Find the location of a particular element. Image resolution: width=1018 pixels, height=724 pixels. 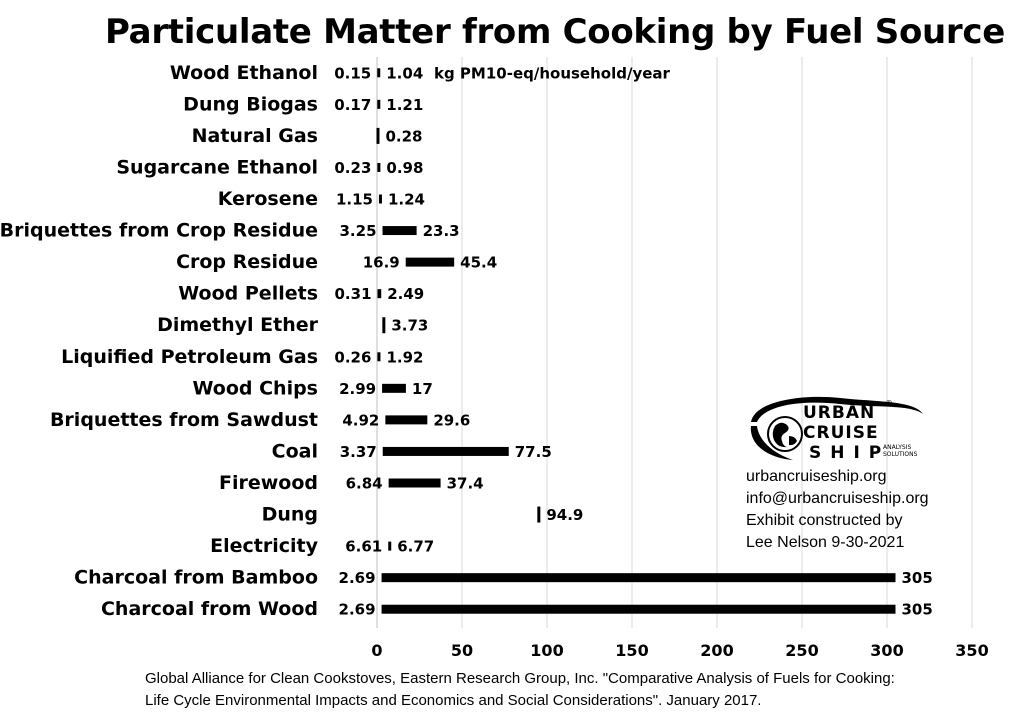

x-tick-label: 150 is located at coordinates (631, 650).